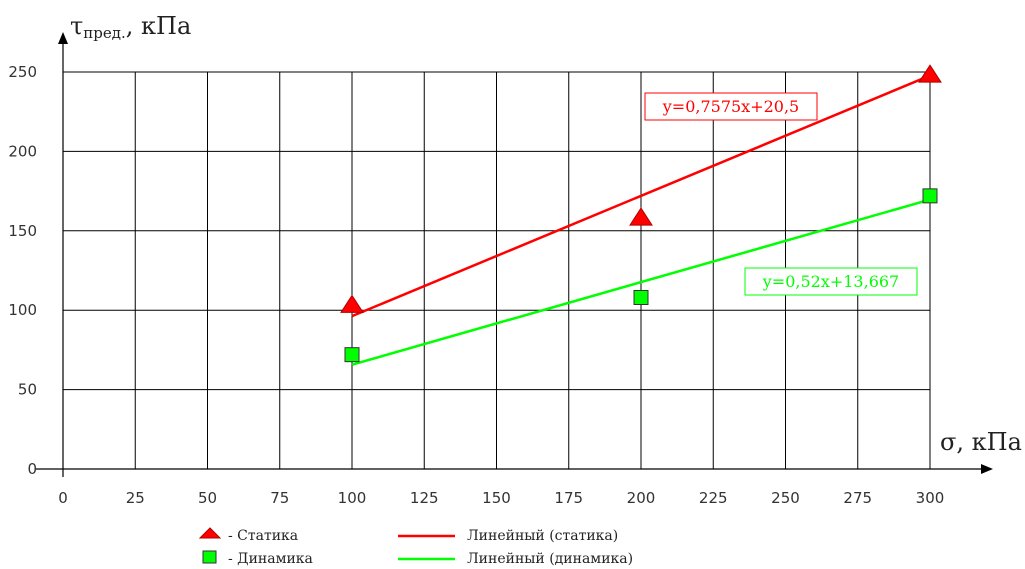  I want to click on legend-item-trend-dynamic: Линейный (динамика), so click(515, 559).